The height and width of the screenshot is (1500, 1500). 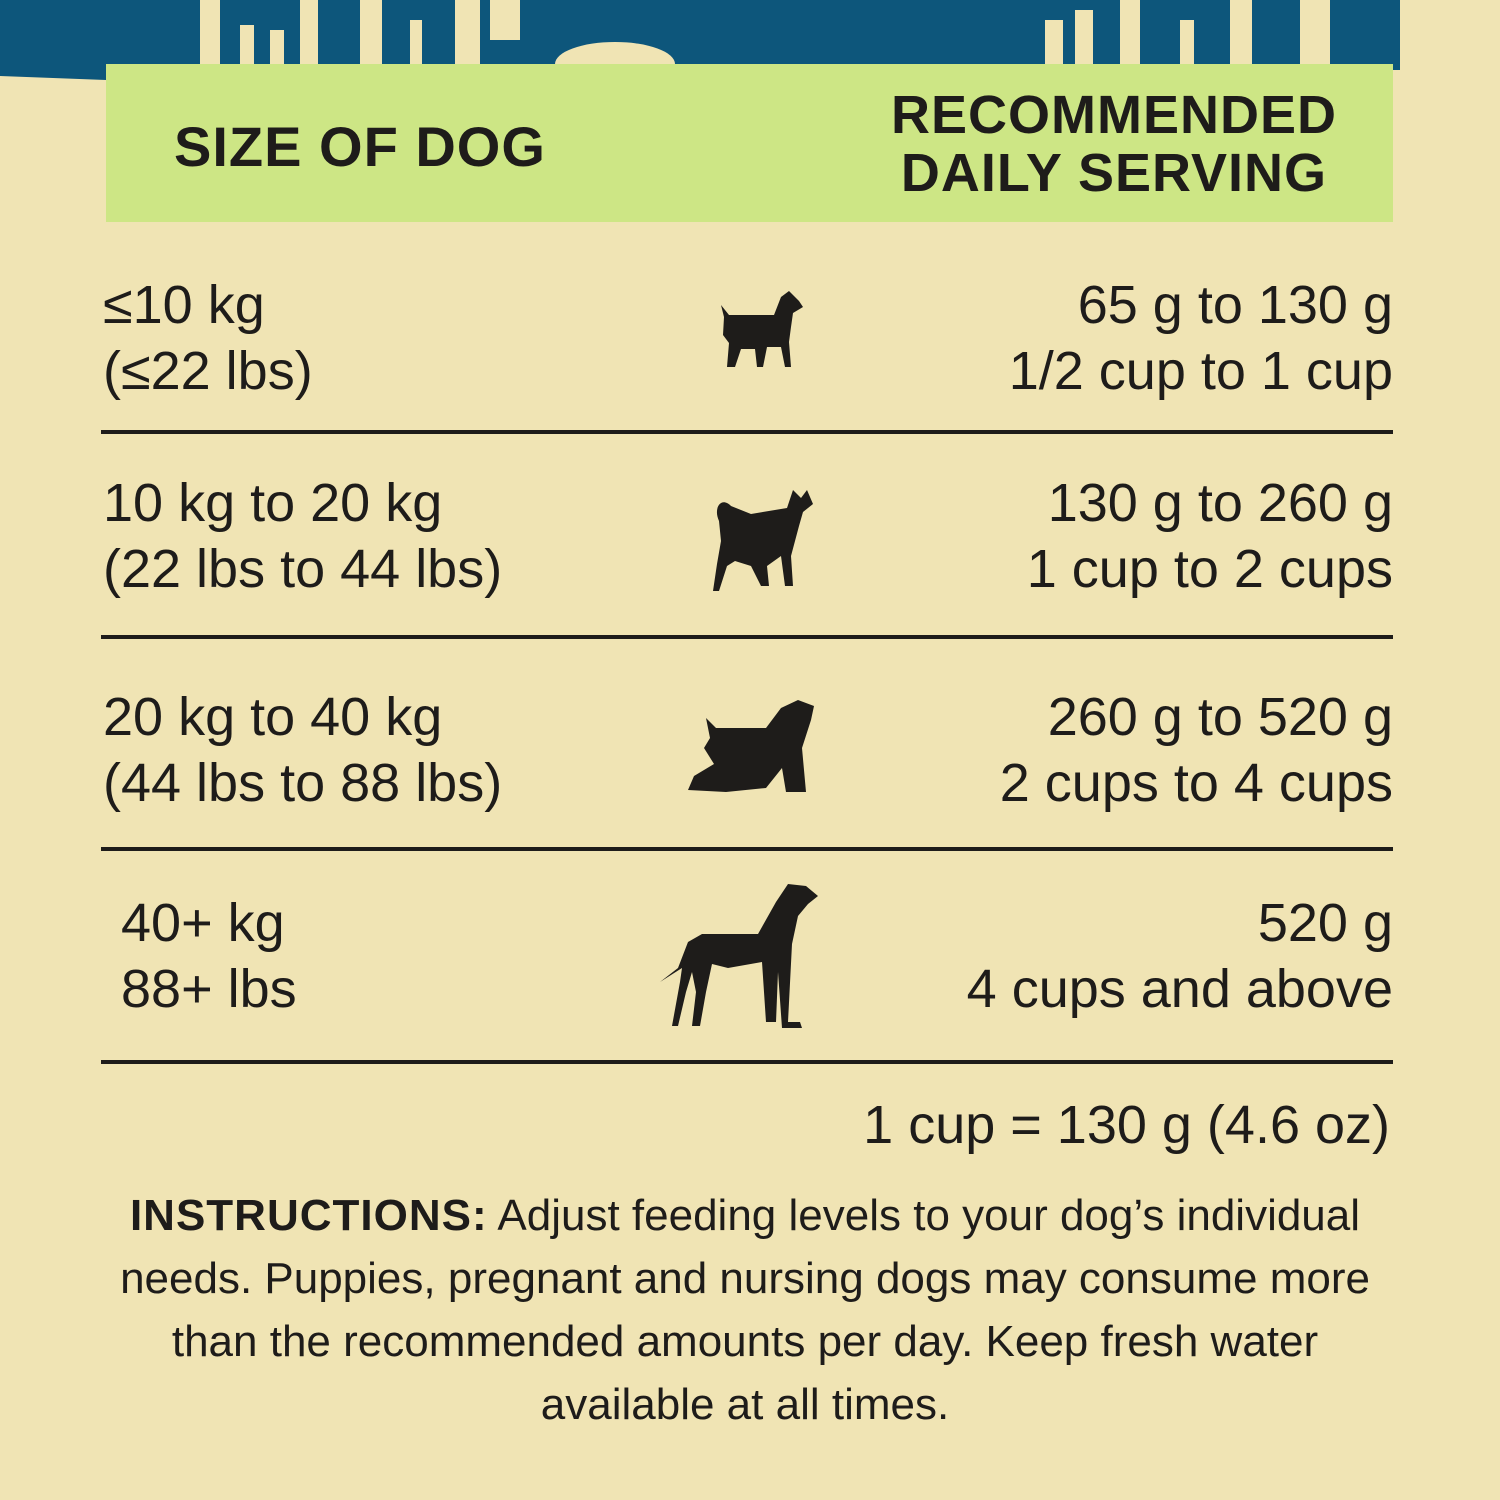 What do you see at coordinates (303, 536) in the screenshot?
I see `dog-size: 10 kg to 20 kg (22 lbs to 44 lbs)` at bounding box center [303, 536].